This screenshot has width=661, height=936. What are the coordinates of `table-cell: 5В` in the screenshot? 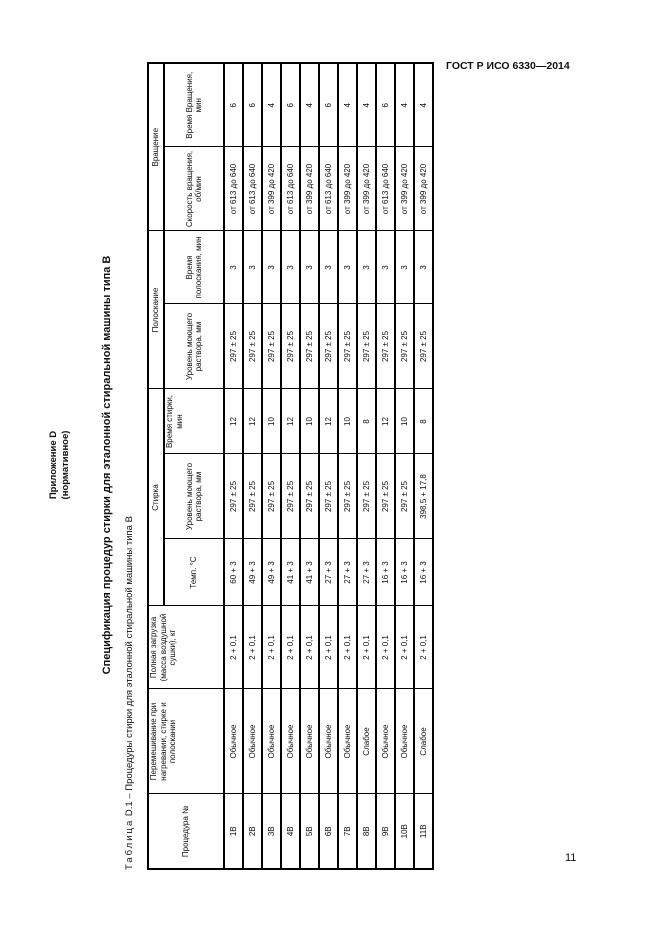 It's located at (309, 831).